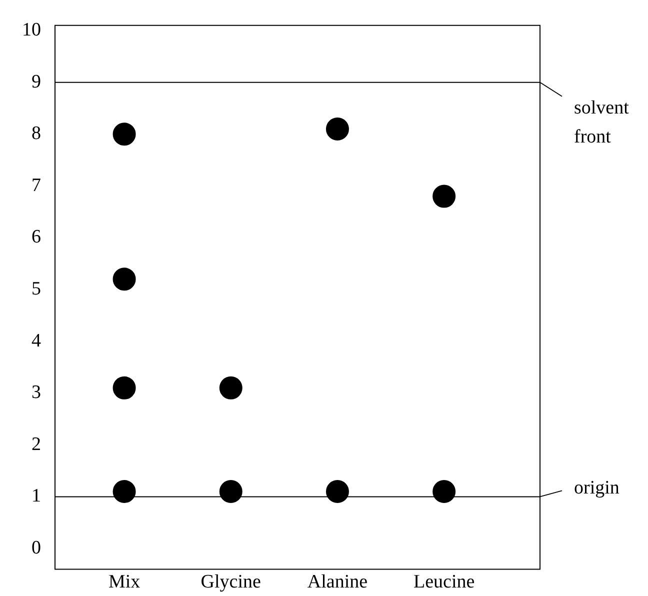 The width and height of the screenshot is (648, 596). I want to click on y-tick-label: 8, so click(36, 133).